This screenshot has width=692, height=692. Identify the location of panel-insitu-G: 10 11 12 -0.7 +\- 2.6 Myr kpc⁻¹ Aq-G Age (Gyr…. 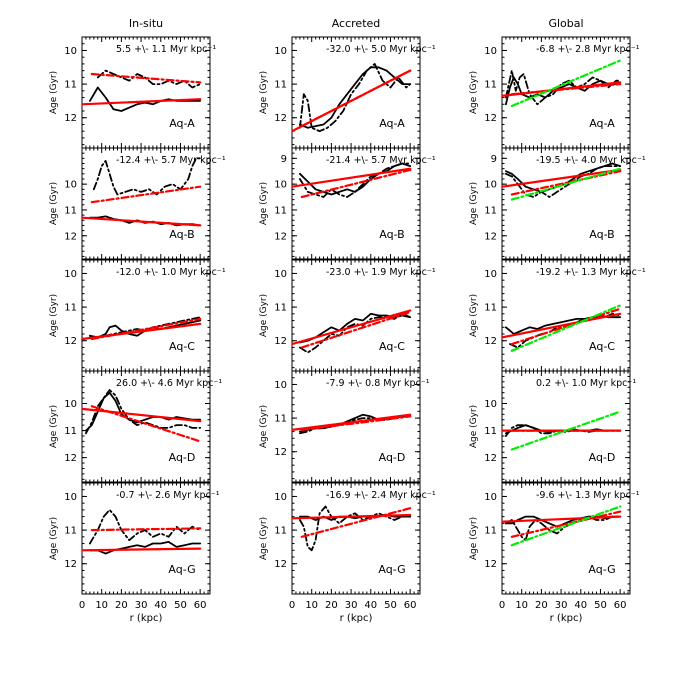
(134, 553).